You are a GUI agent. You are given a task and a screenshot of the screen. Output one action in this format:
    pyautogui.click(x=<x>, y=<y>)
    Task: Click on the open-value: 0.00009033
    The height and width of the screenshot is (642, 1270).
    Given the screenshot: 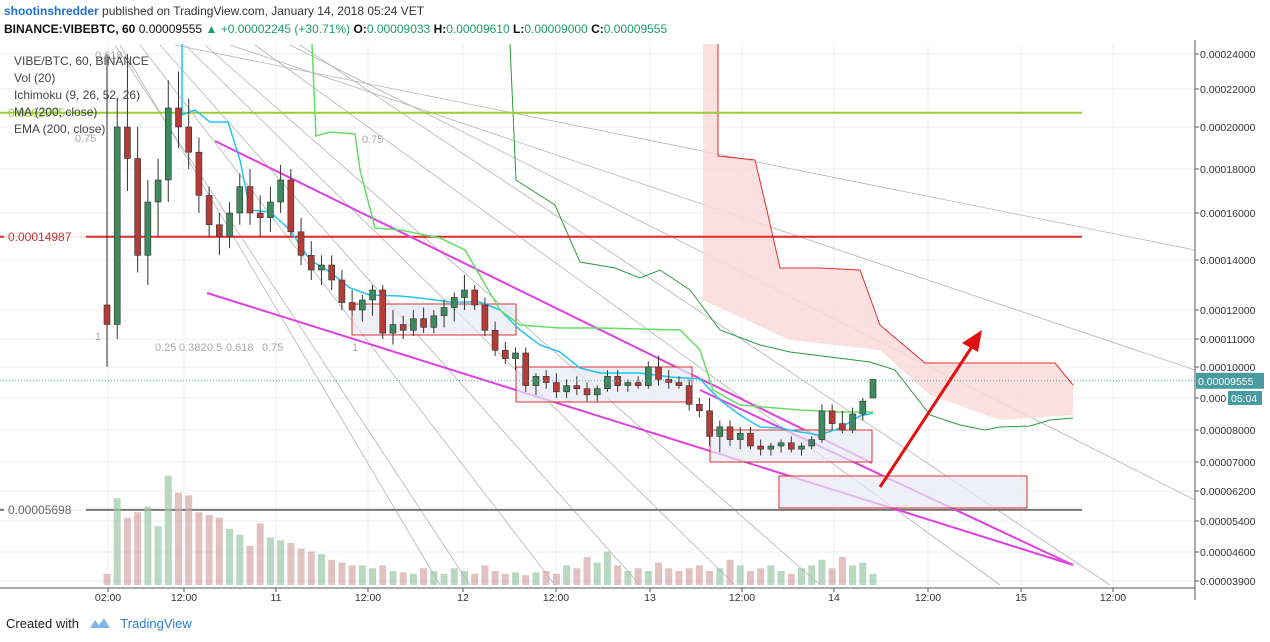 What is the action you would take?
    pyautogui.click(x=398, y=29)
    